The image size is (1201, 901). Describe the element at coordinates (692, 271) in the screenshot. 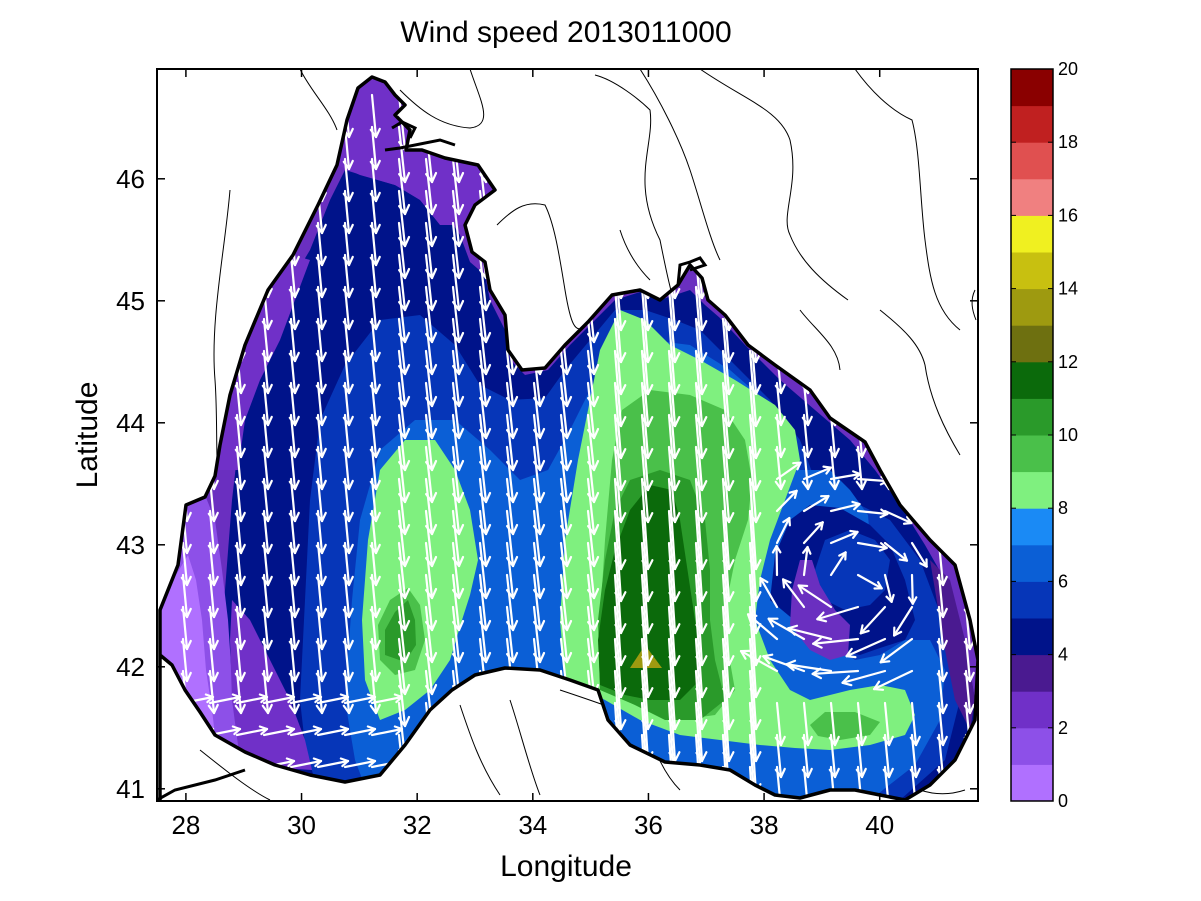

I see `azov-coastline` at that location.